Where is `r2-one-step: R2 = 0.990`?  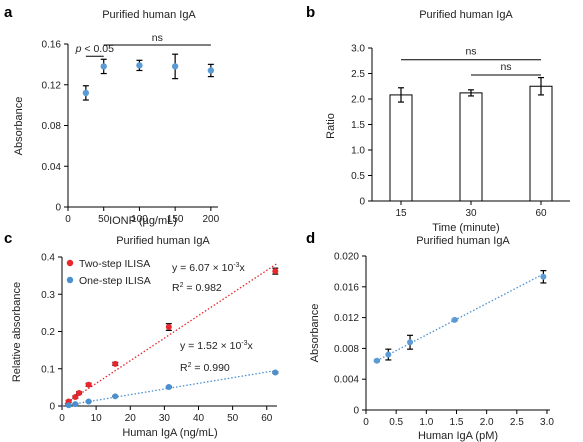 r2-one-step: R2 = 0.990 is located at coordinates (205, 368).